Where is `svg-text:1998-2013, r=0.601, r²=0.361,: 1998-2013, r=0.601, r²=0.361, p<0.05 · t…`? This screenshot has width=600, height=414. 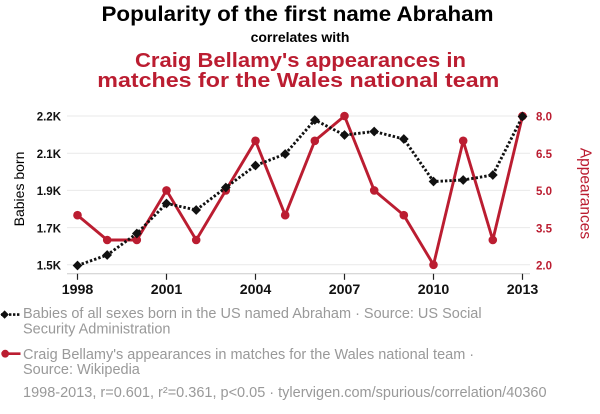 svg-text:1998-2013, r=0.601, r²=0.361,: 1998-2013, r=0.601, r²=0.361, p<0.05 · t… is located at coordinates (285, 393).